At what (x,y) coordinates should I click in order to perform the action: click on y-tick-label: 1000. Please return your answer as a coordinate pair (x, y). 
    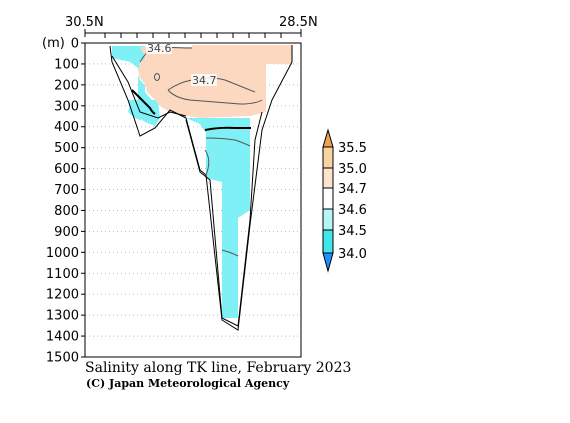
    Looking at the image, I should click on (62, 253).